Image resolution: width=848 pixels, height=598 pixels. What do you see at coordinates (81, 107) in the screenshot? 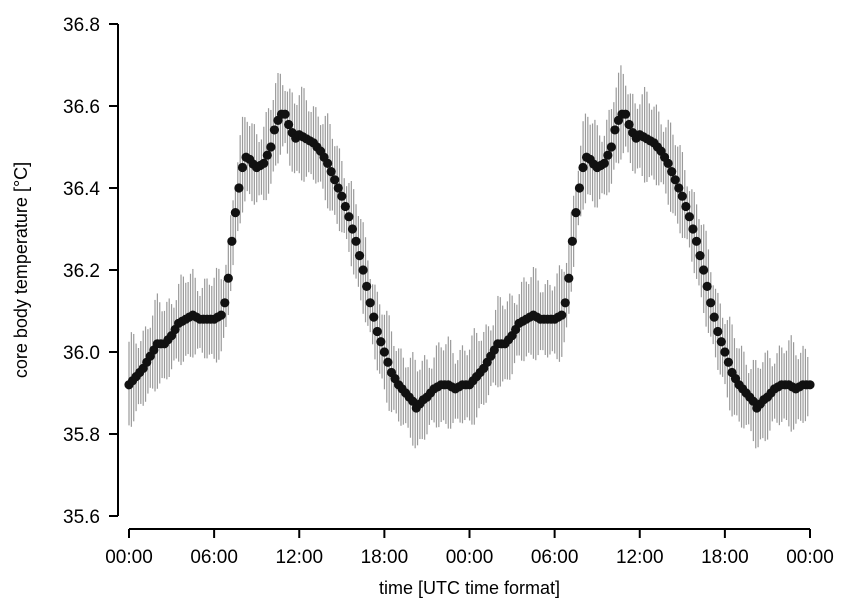
I see `y-tick-label: 36.6` at bounding box center [81, 107].